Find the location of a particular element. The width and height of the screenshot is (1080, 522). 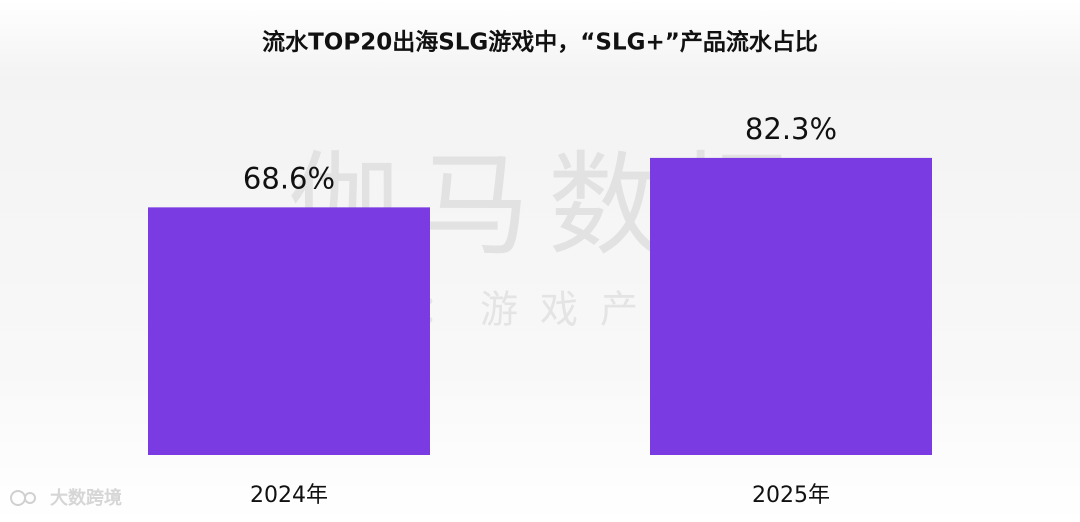

value-label: 82.3% is located at coordinates (791, 129).